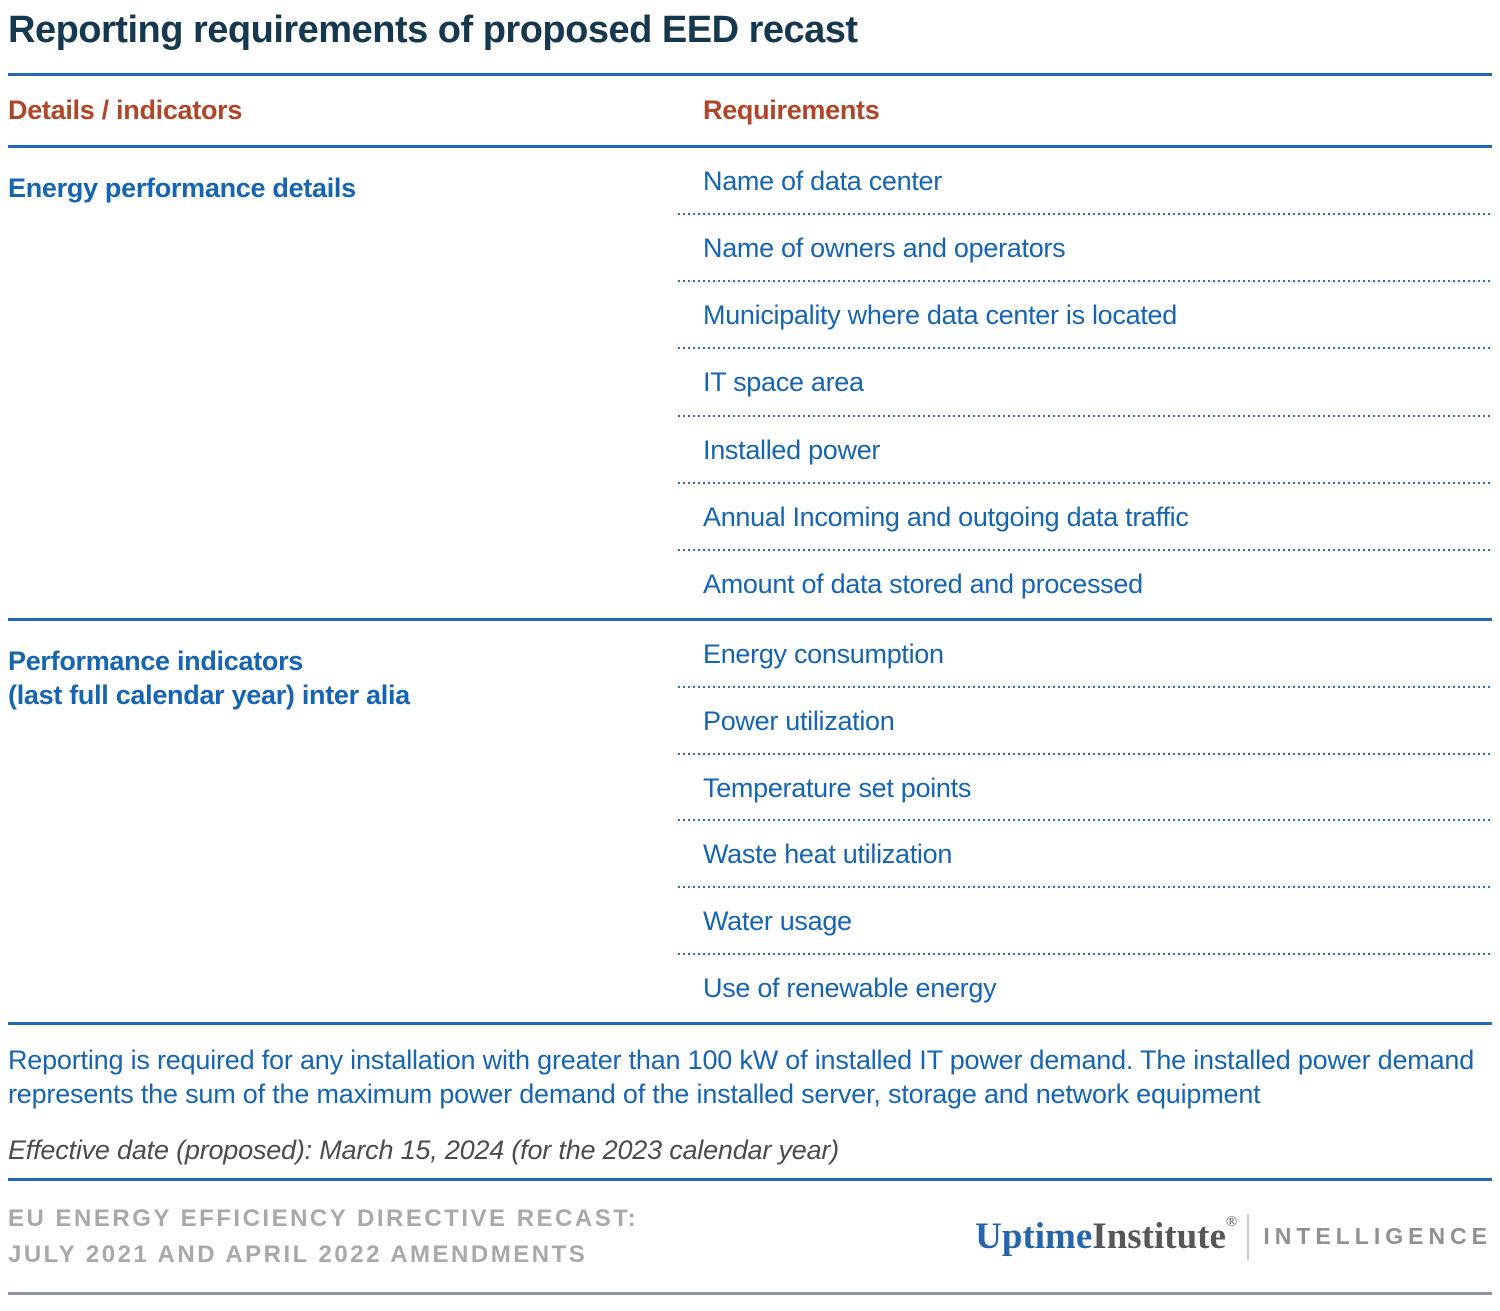 Image resolution: width=1500 pixels, height=1311 pixels. What do you see at coordinates (750, 74) in the screenshot?
I see `divider-top` at bounding box center [750, 74].